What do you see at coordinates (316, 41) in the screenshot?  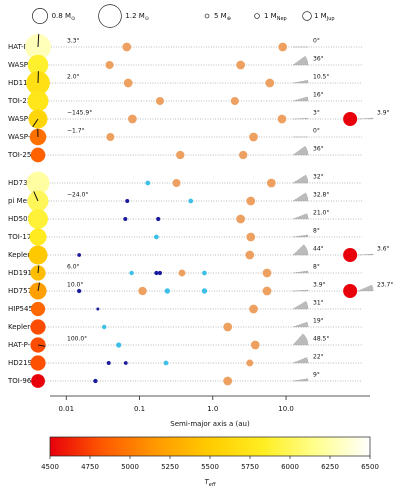 I see `inclination-label: 0°` at bounding box center [316, 41].